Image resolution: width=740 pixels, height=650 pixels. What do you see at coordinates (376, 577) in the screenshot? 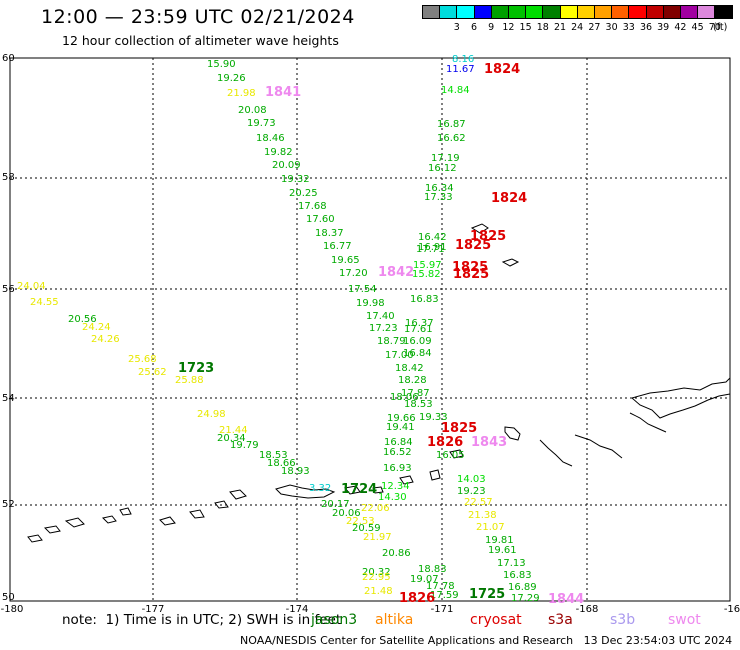
I see `swh-label-track-a: 22.95` at bounding box center [376, 577].